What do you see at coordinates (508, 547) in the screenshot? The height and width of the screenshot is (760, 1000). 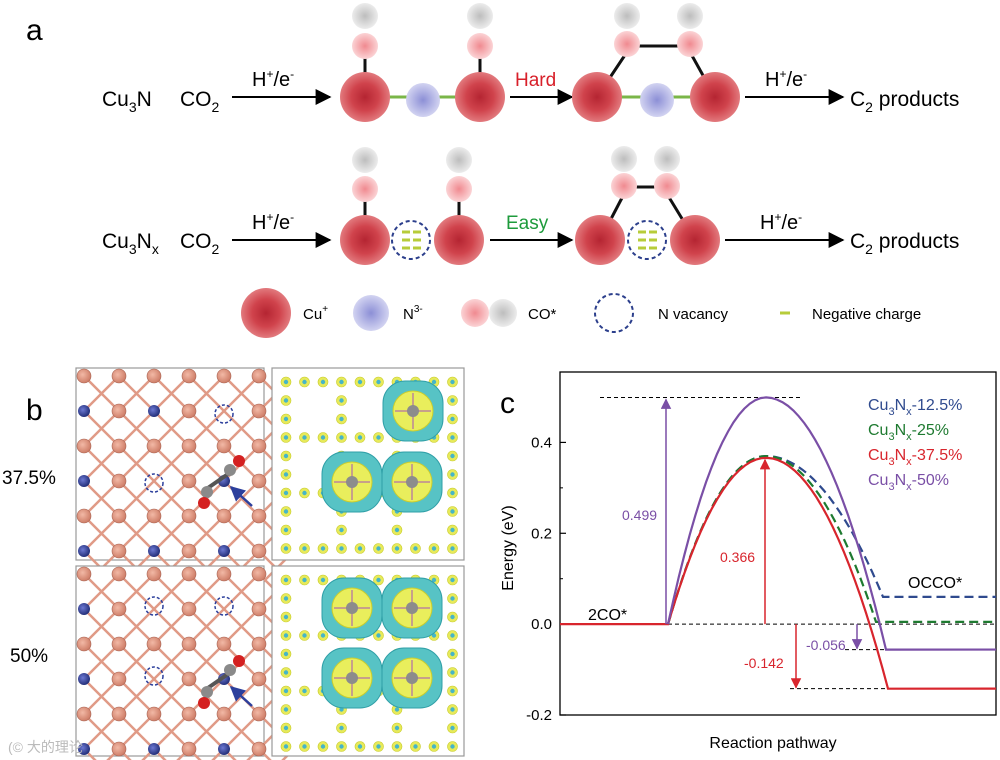 I see `y-axis-label: Energy (eV)` at bounding box center [508, 547].